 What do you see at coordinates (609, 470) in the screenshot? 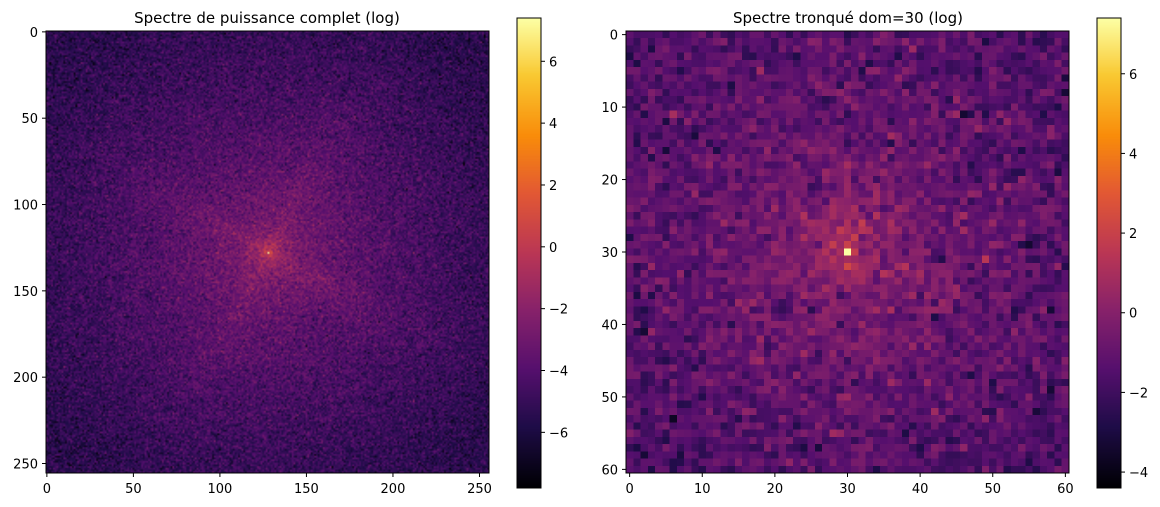
I see `y-tick-label: 60` at bounding box center [609, 470].